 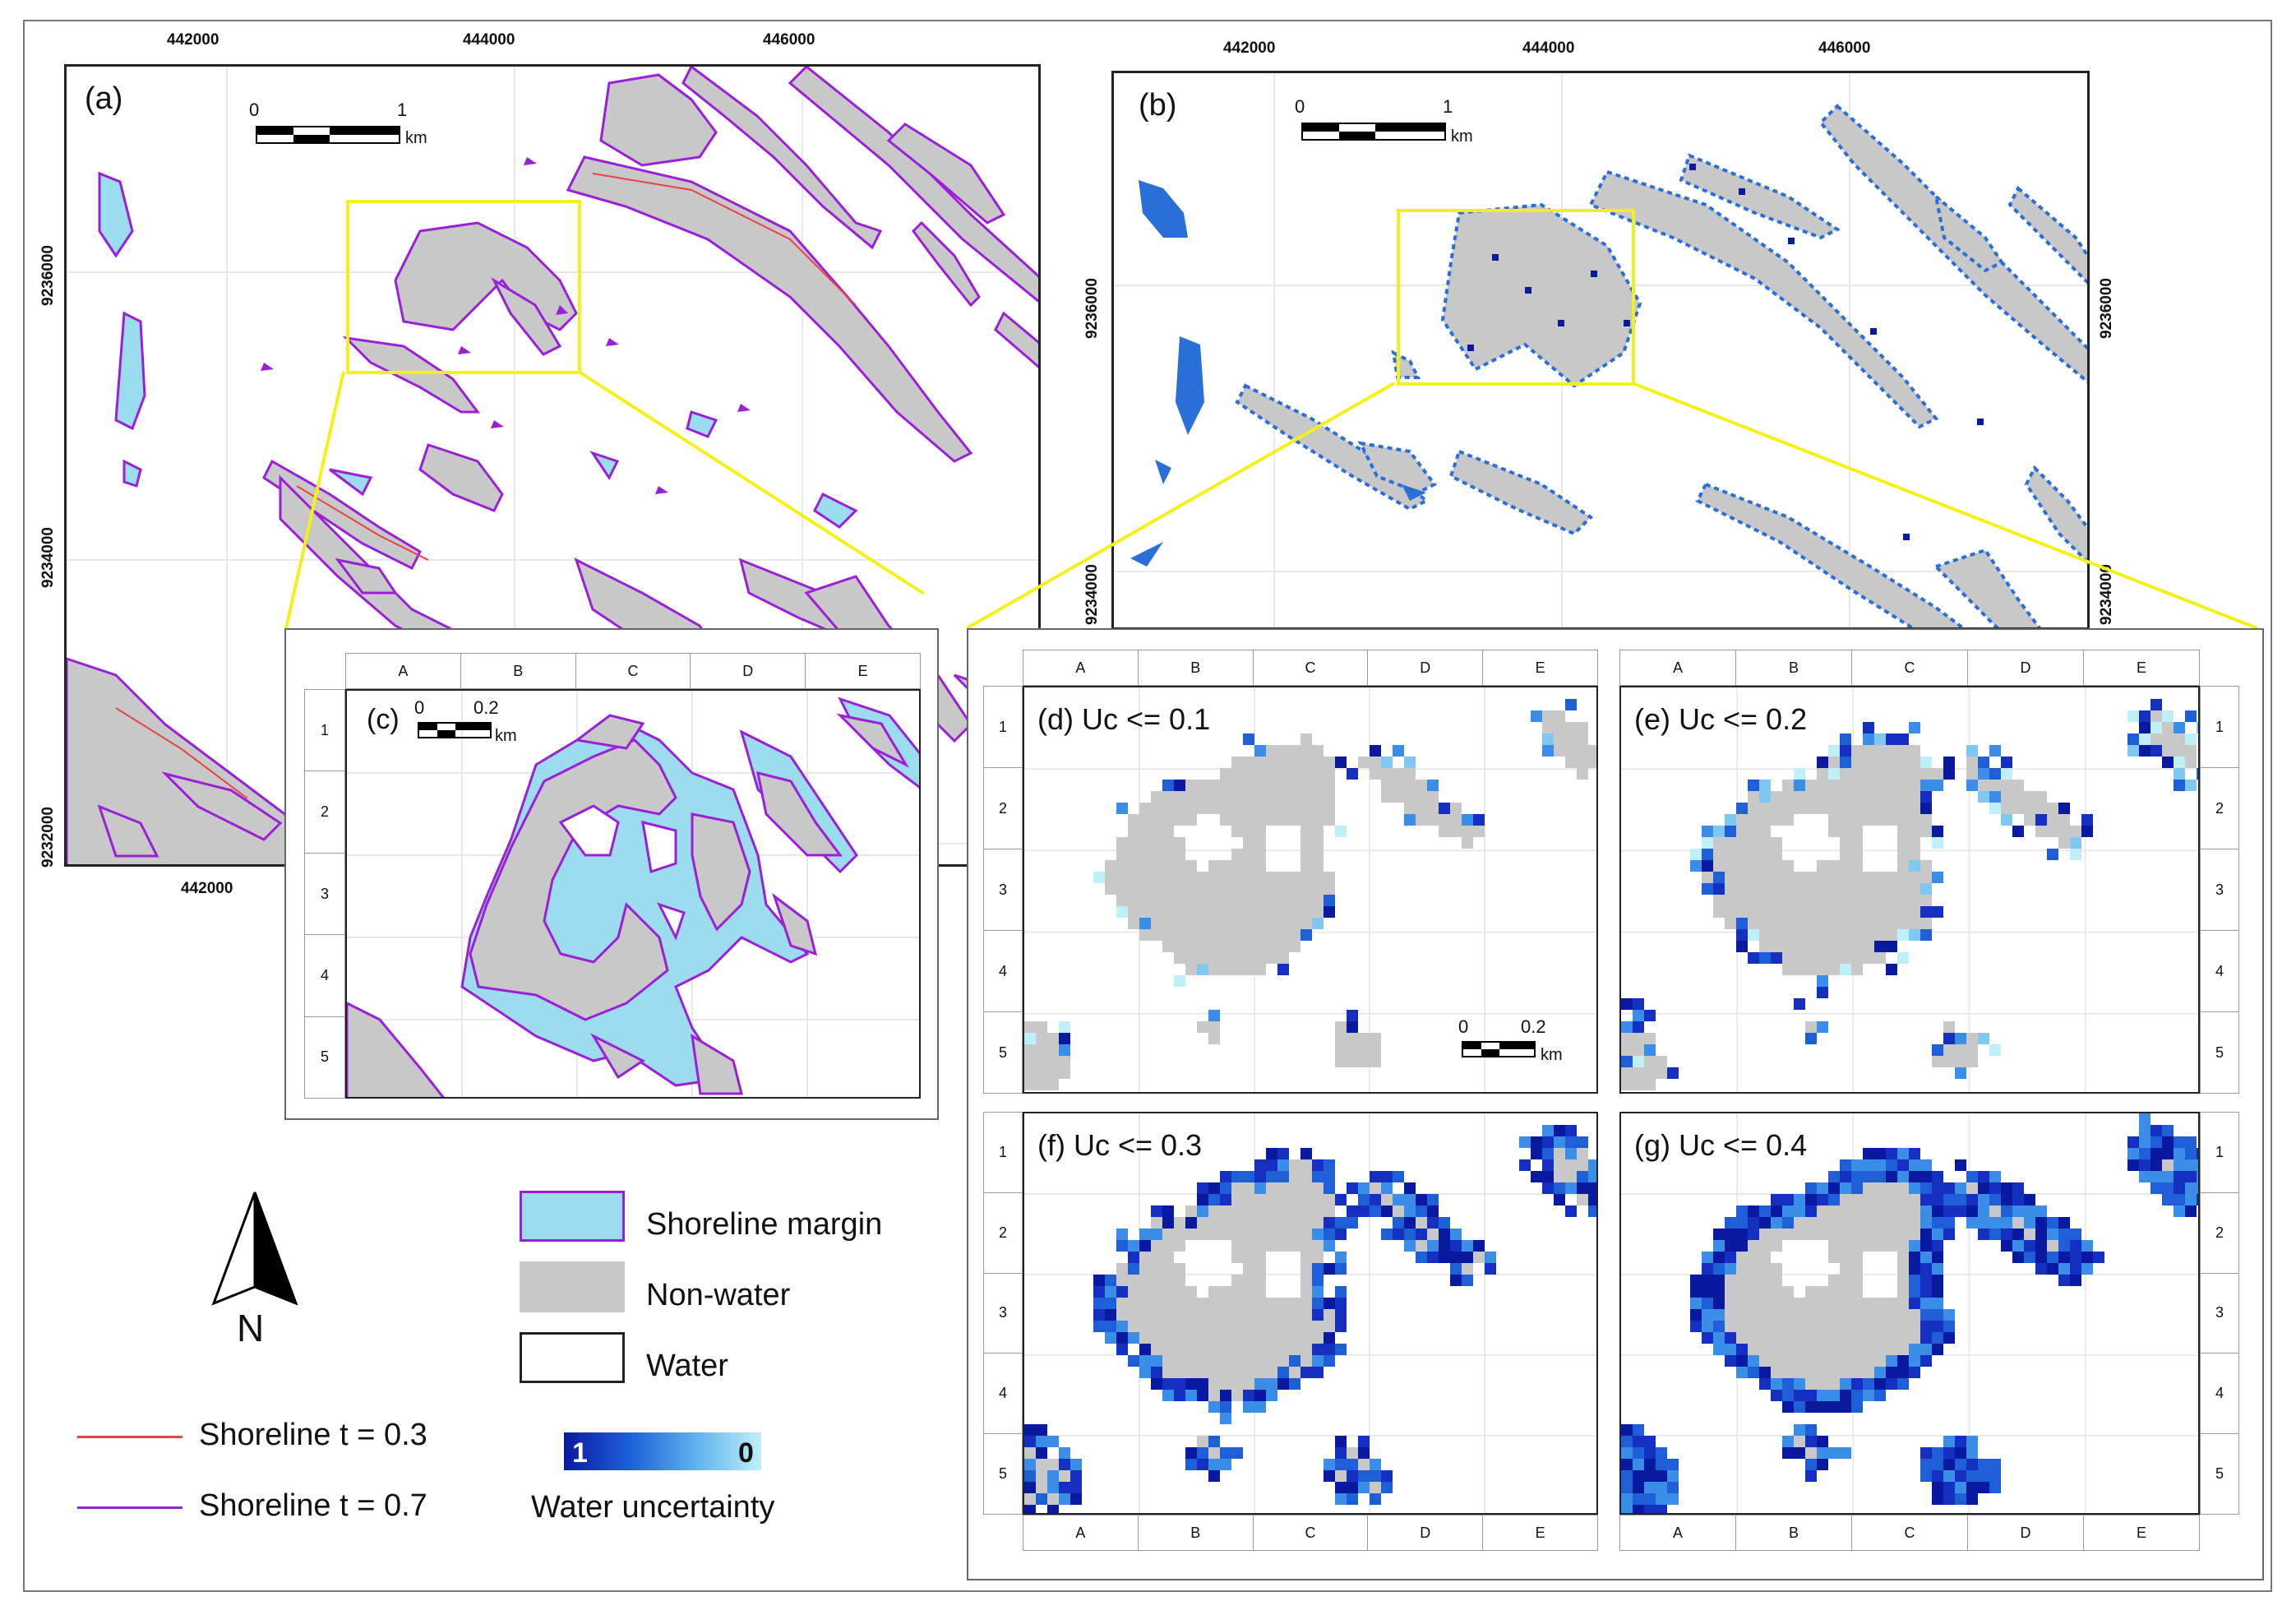 What do you see at coordinates (1249, 48) in the screenshot?
I see `tick-b-e1: 442000` at bounding box center [1249, 48].